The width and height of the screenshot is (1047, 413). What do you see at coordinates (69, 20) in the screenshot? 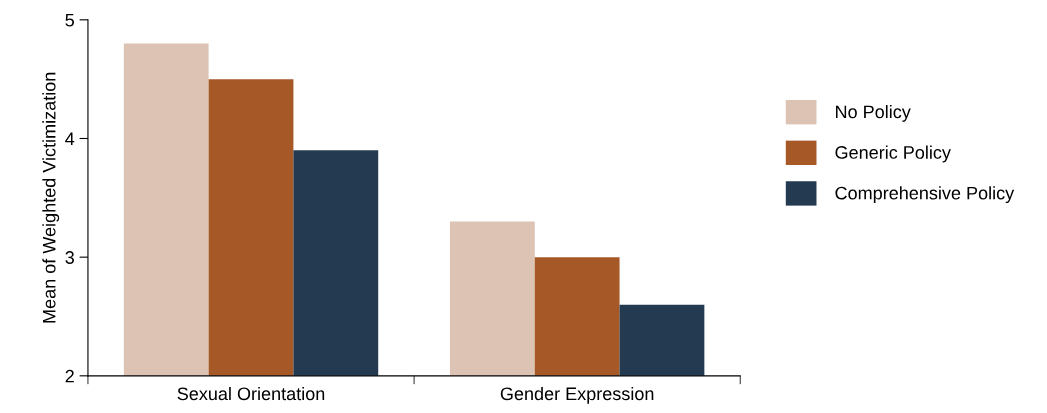
I see `y-tick-label: 5` at bounding box center [69, 20].